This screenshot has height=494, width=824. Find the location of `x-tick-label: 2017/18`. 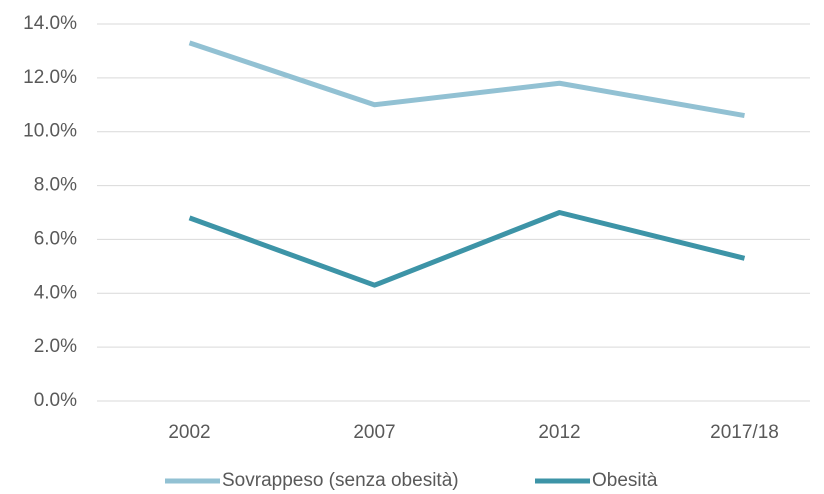

x-tick-label: 2017/18 is located at coordinates (744, 432).